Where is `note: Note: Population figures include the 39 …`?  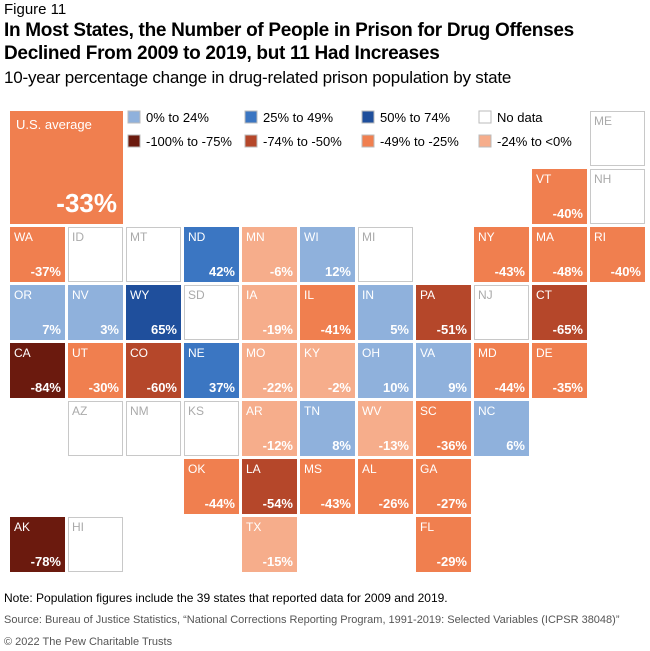
note: Note: Population figures include the 39 … is located at coordinates (226, 598).